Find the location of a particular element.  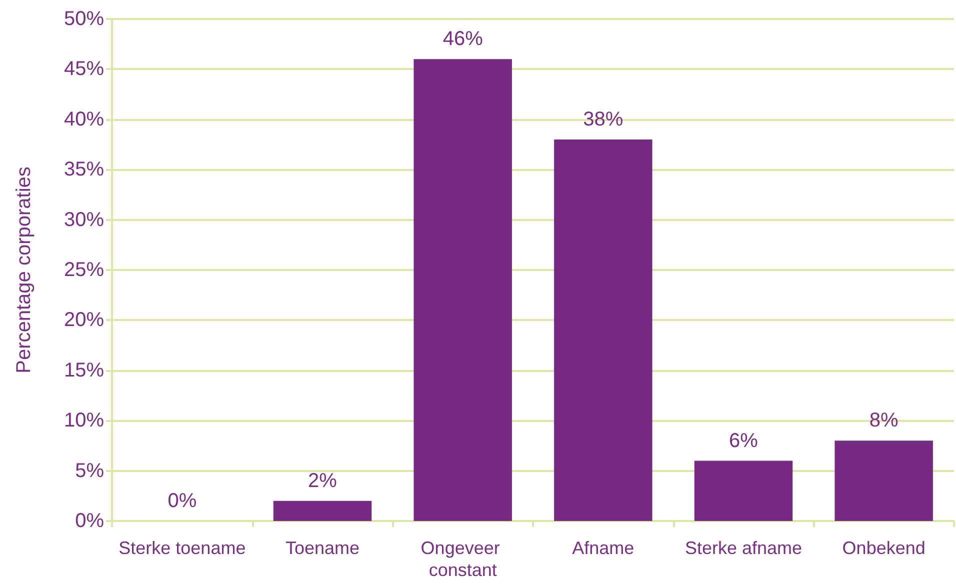

y-tick-label: 45% is located at coordinates (84, 69).